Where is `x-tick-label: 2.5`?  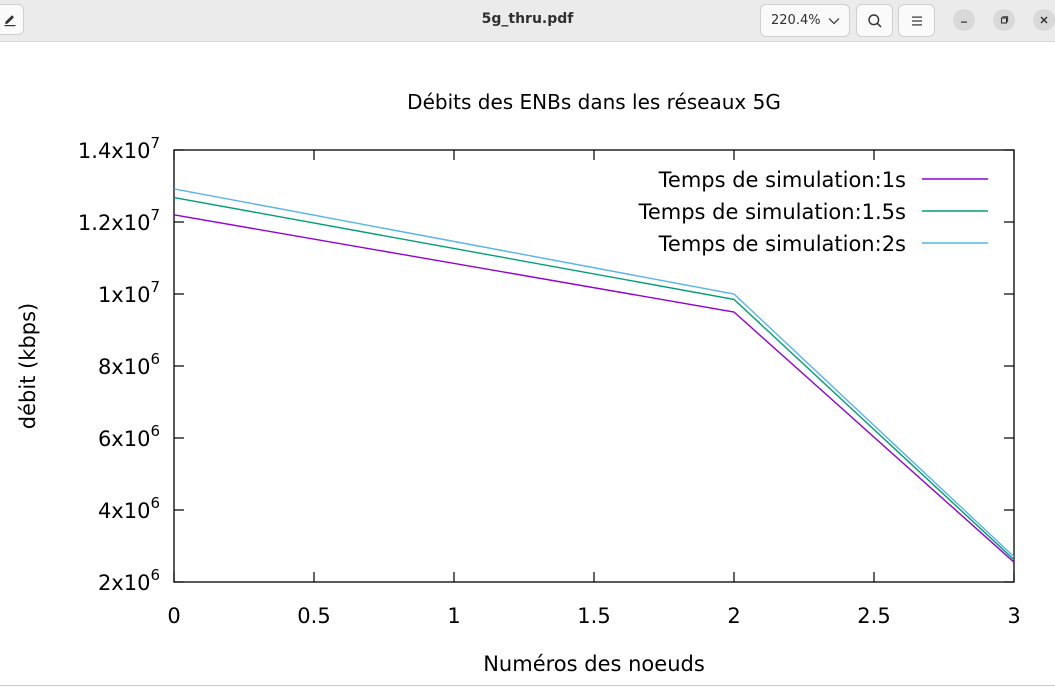
x-tick-label: 2.5 is located at coordinates (873, 616).